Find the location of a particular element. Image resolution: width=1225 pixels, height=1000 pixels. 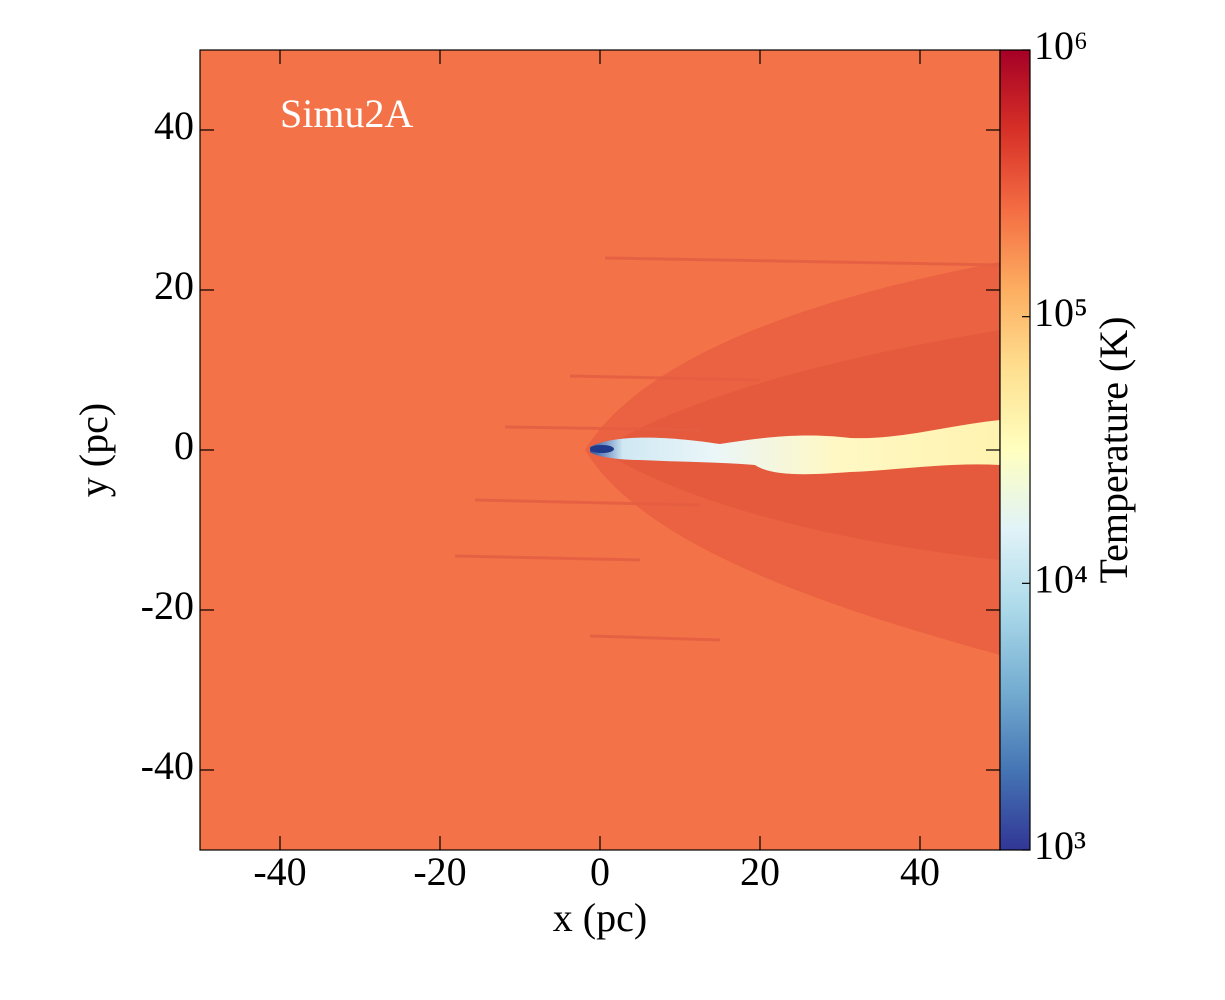

colorbar-tick-label: 10⁵ is located at coordinates (1061, 312).